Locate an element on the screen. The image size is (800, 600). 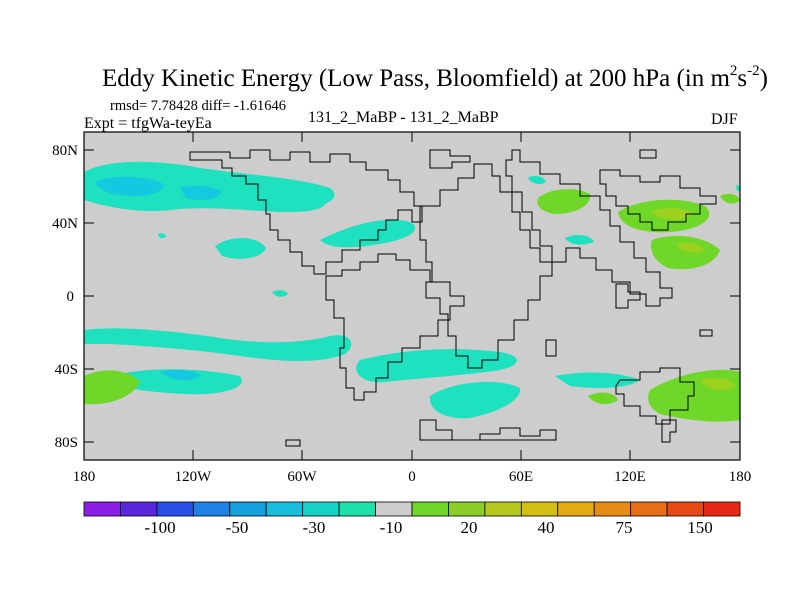
outline-antarctica-africa is located at coordinates (488, 430).